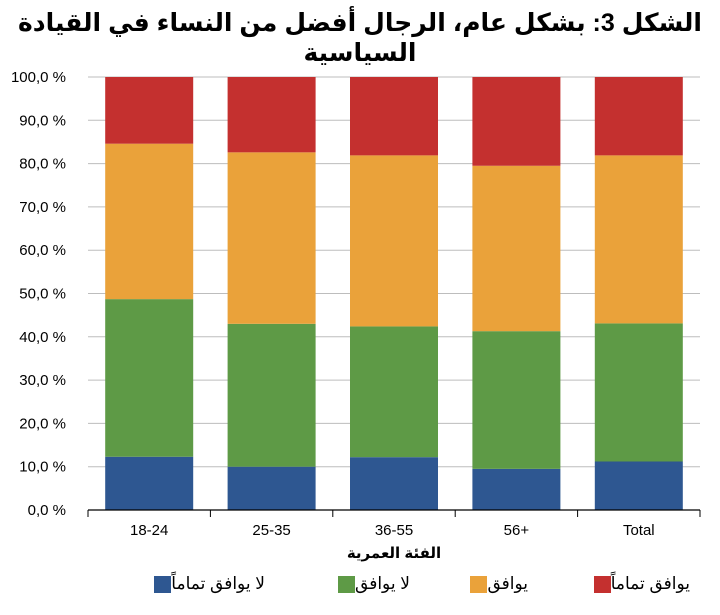 This screenshot has width=720, height=615. Describe the element at coordinates (149, 530) in the screenshot. I see `x-tick-label: 18-24` at that location.